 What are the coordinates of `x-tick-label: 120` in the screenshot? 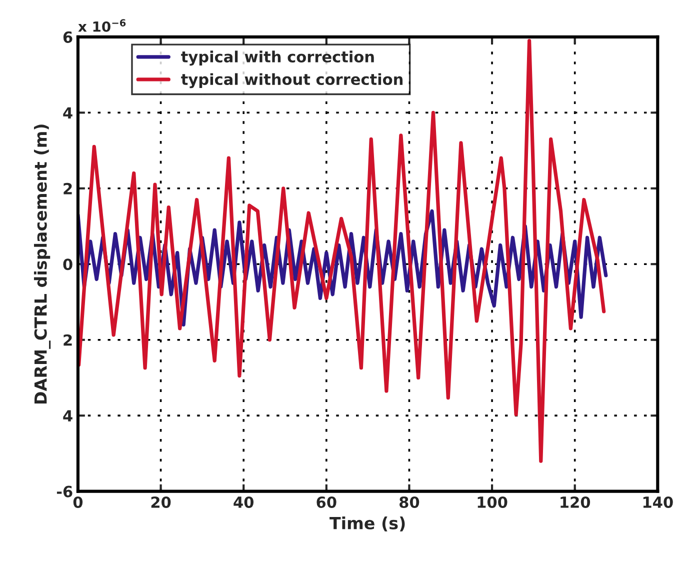 It's located at (575, 502).